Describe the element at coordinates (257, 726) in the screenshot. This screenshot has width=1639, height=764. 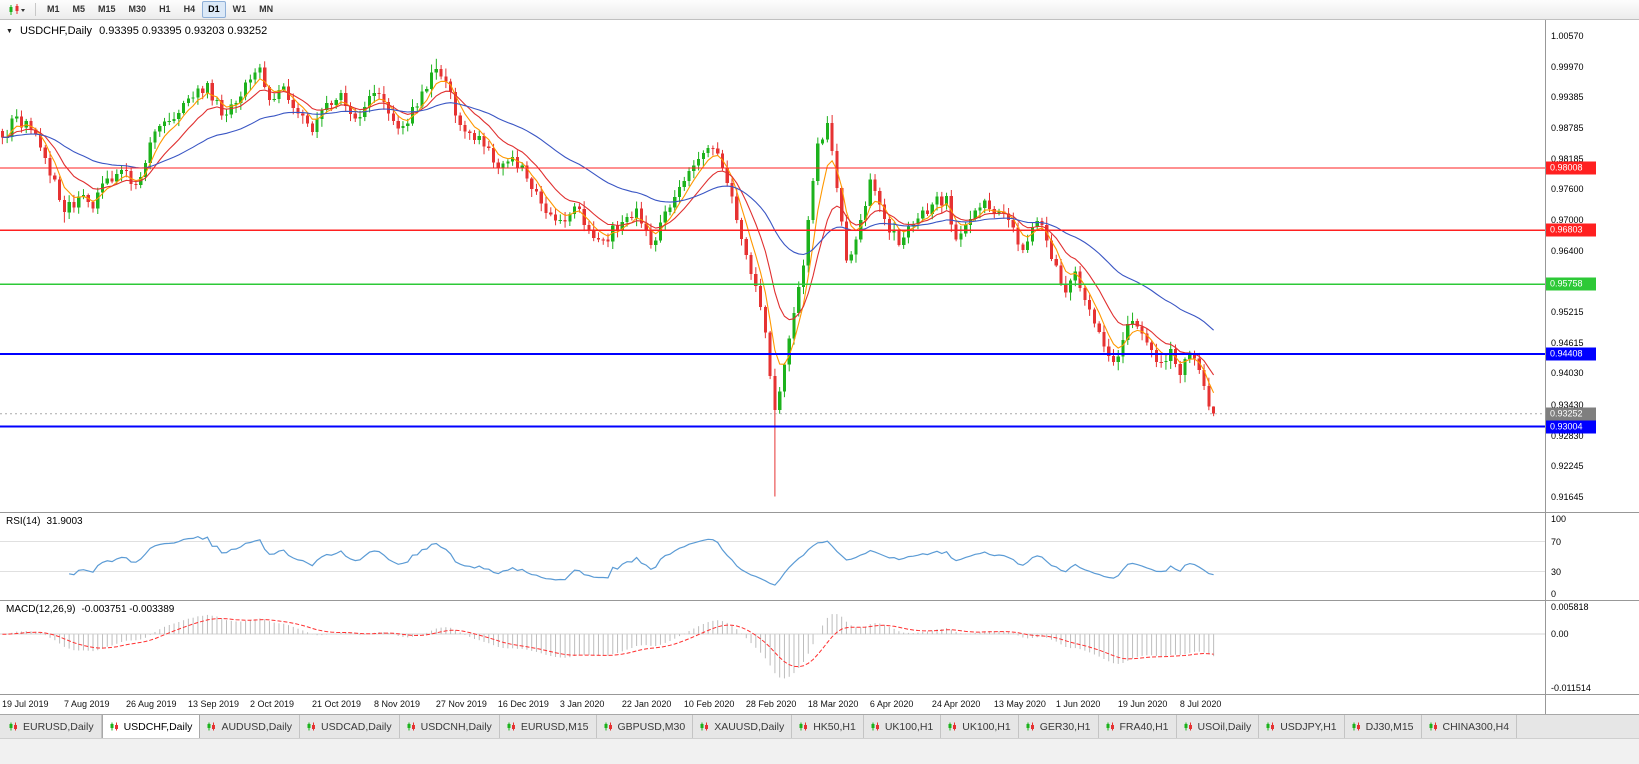
I see `tab-label: AUDUSD,Daily` at that location.